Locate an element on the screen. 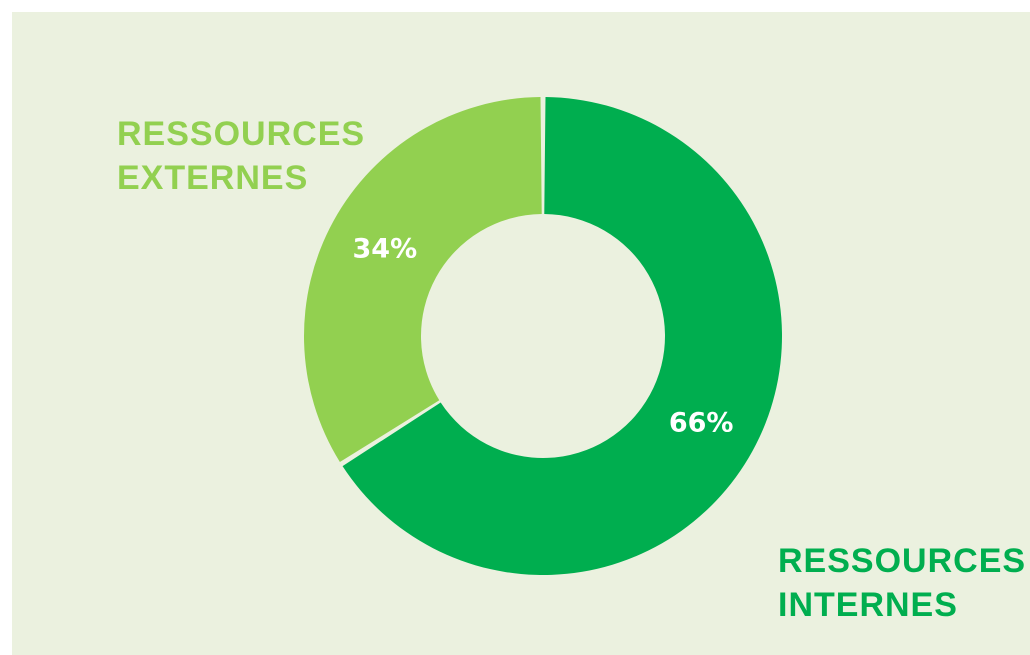  slice-ressources-externes is located at coordinates (422, 279).